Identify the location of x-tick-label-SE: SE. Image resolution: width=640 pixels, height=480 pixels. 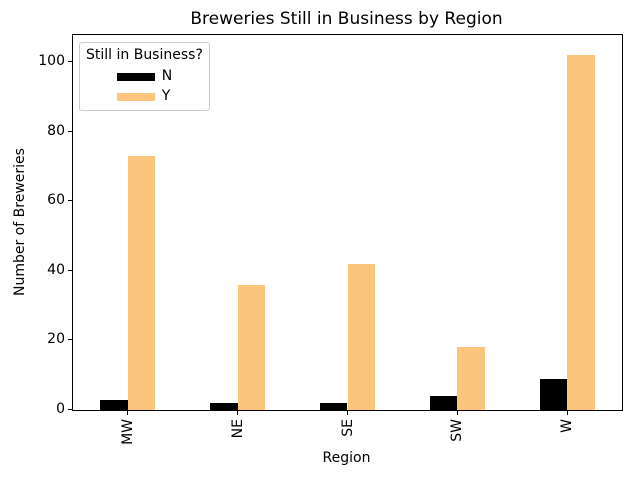
(347, 428).